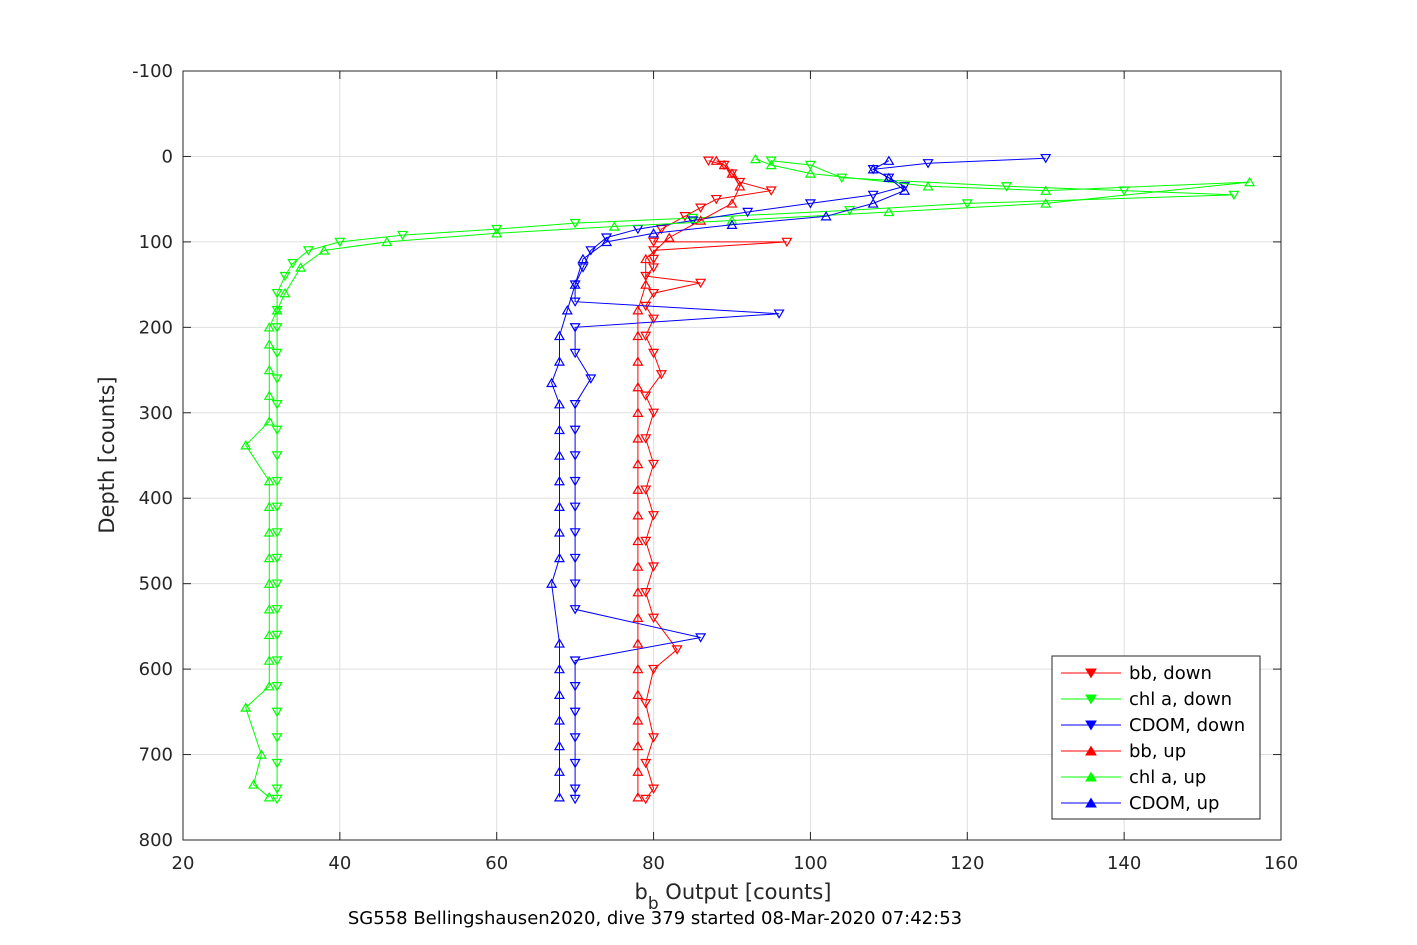 The image size is (1417, 945). I want to click on y-axis-label: Depth [counts], so click(107, 454).